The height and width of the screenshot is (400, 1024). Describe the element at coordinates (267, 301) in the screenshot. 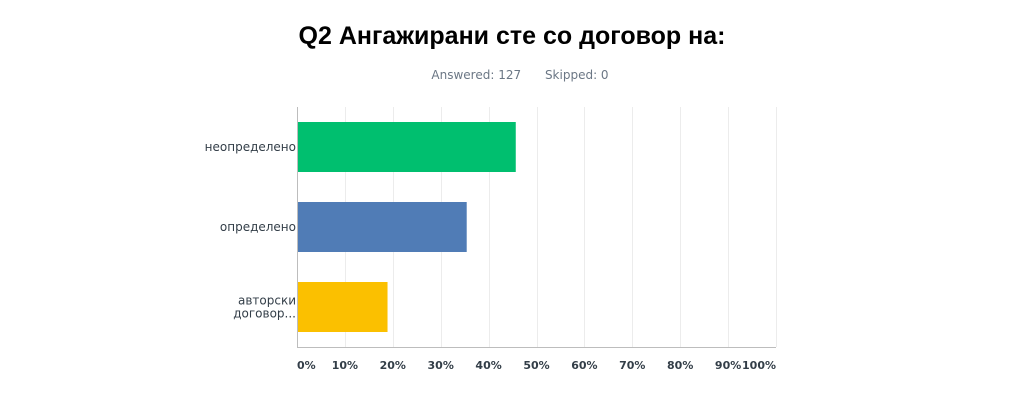

I see `category-label: авторски` at that location.